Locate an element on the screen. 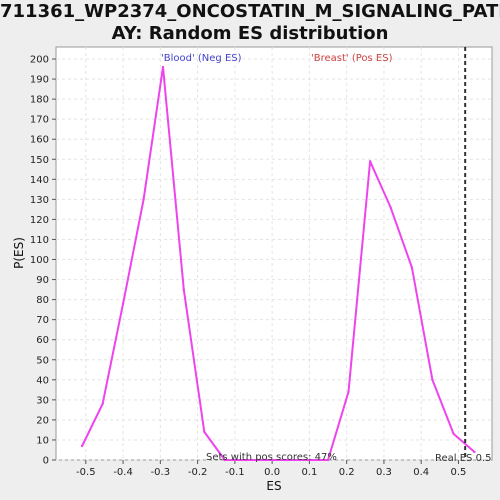  y-tick-label: 110 is located at coordinates (39, 240).